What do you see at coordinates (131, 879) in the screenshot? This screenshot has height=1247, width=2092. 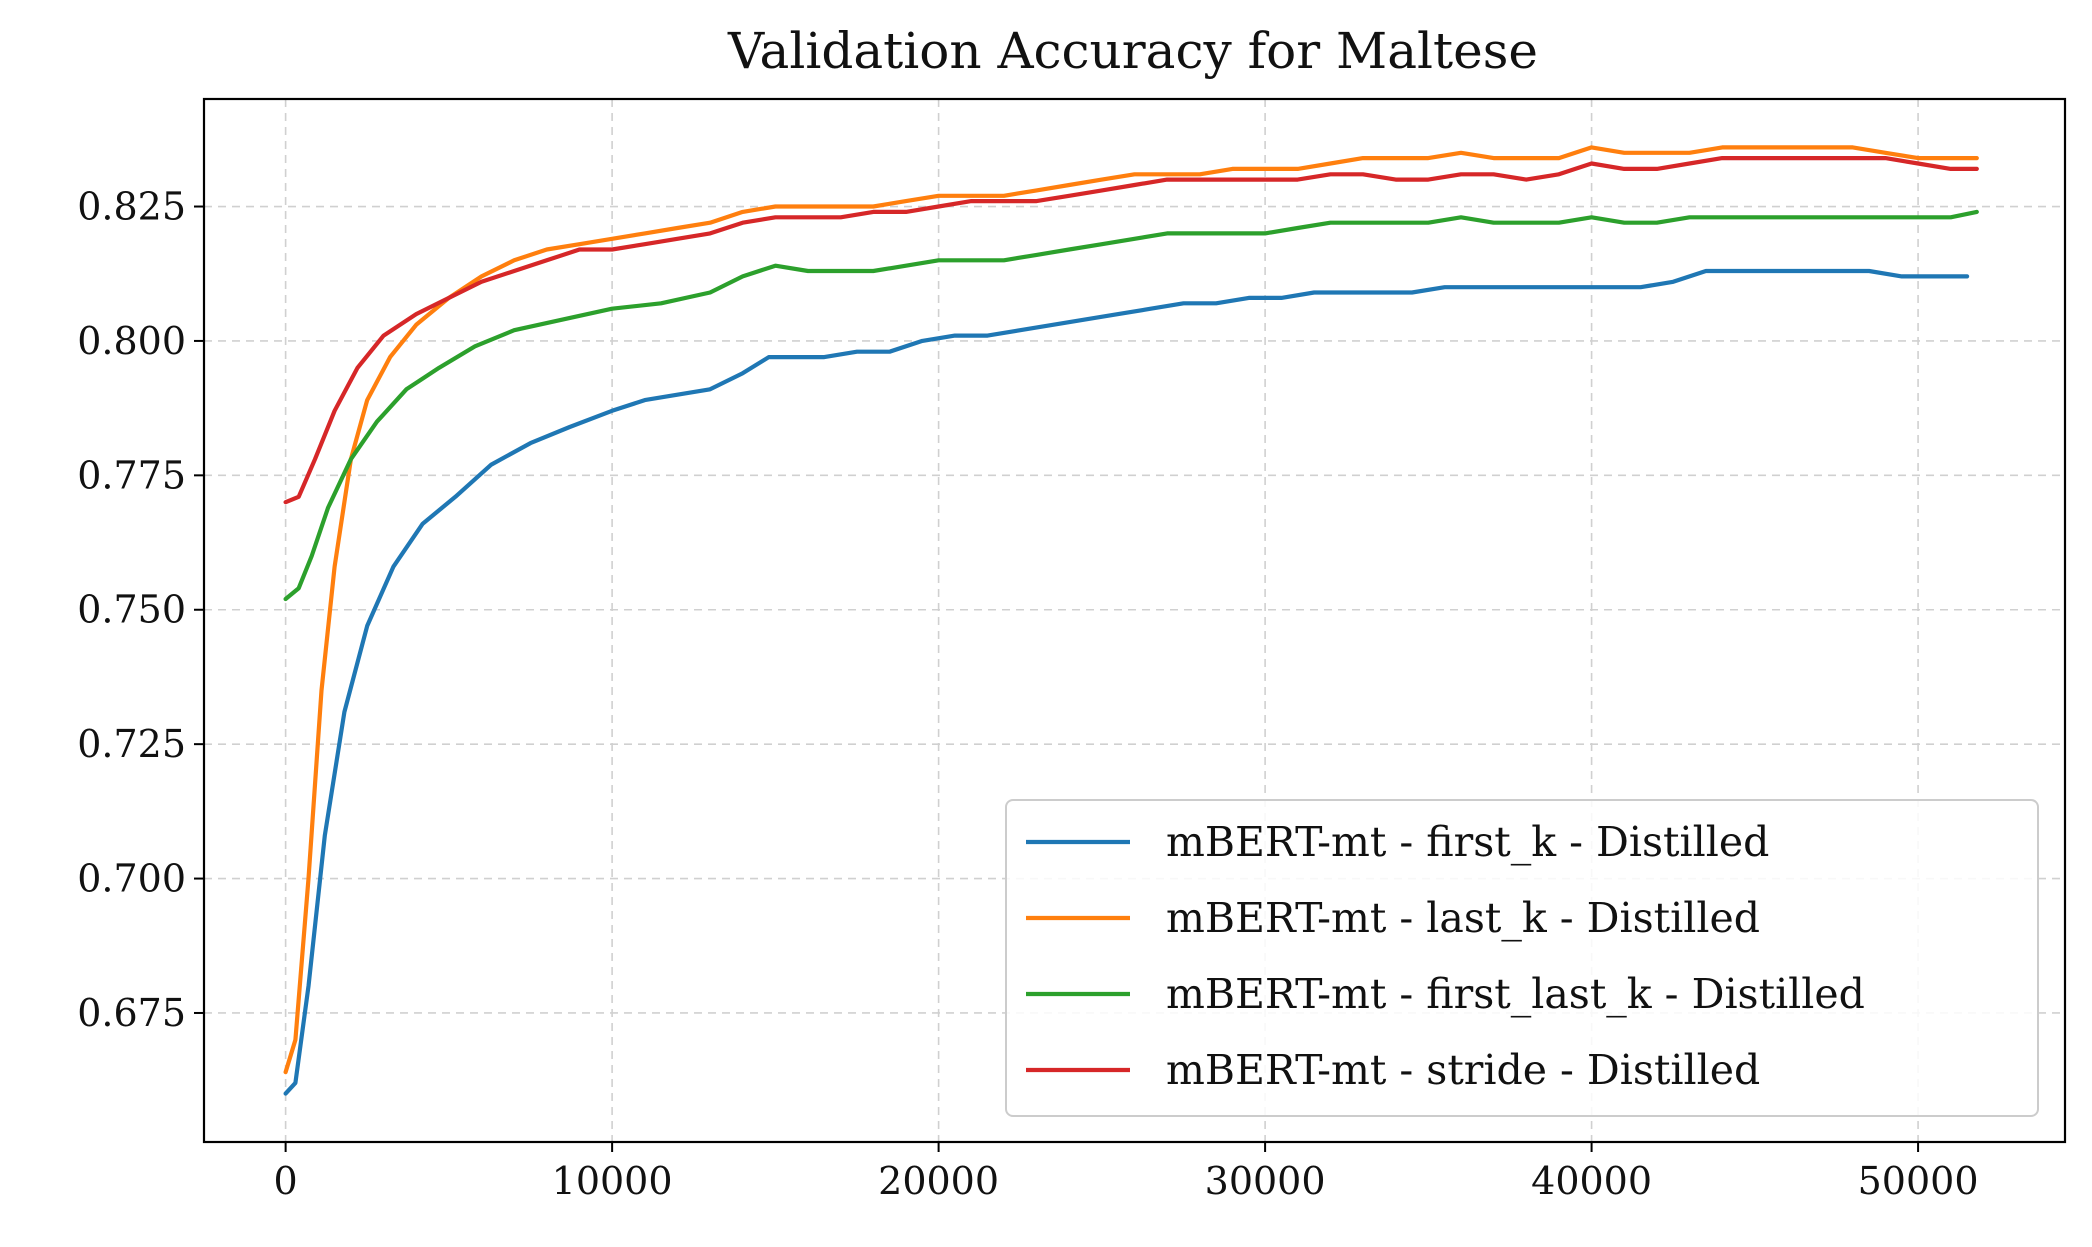 I see `y-tick-label: 0.700` at bounding box center [131, 879].